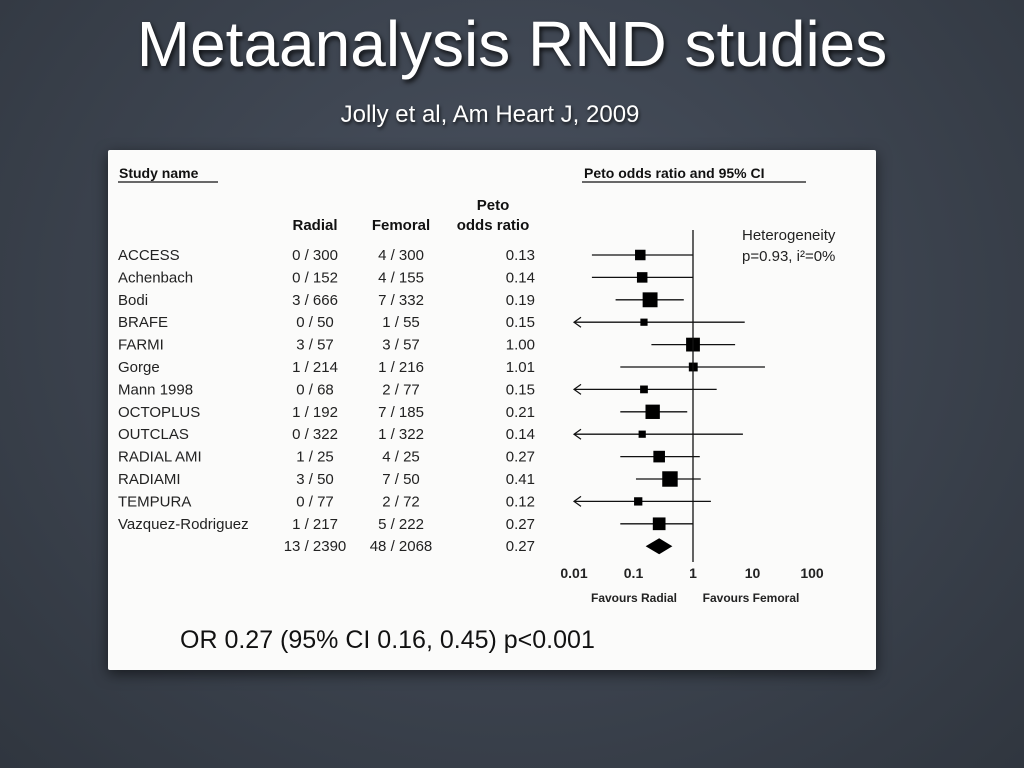 The image size is (1024, 768). I want to click on favours-femoral-label: Favours Femoral, so click(751, 598).